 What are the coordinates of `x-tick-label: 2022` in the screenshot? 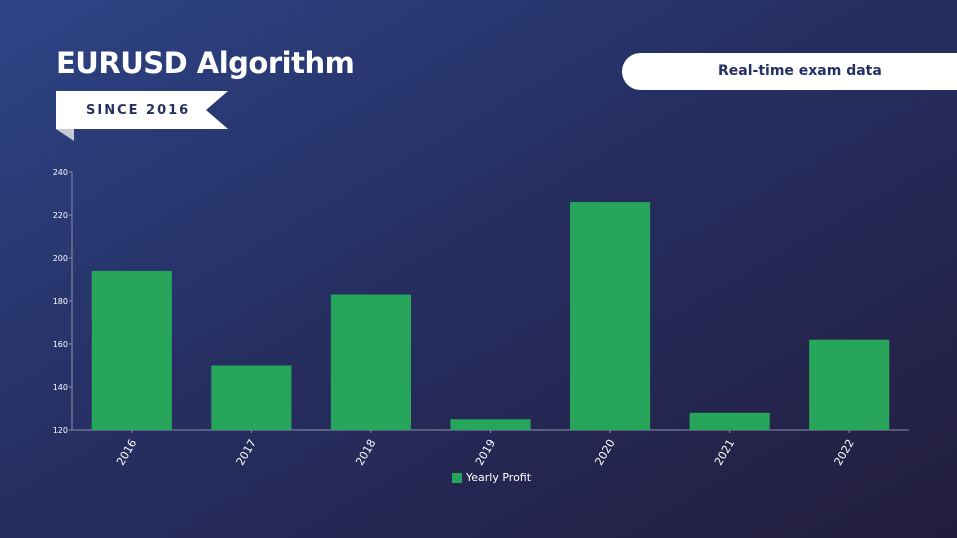 It's located at (844, 452).